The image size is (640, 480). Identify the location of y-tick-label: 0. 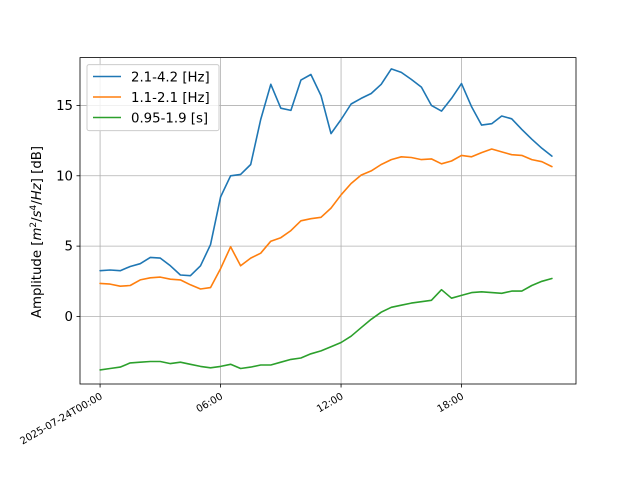
(69, 317).